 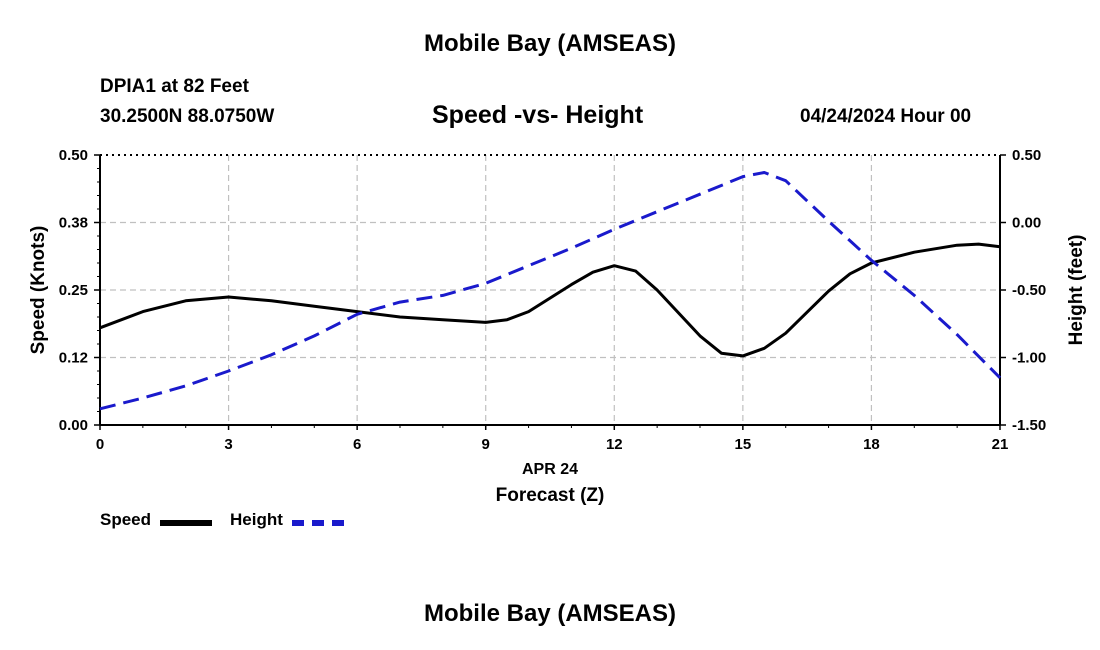 I want to click on x-tick-label: 15, so click(x=743, y=444).